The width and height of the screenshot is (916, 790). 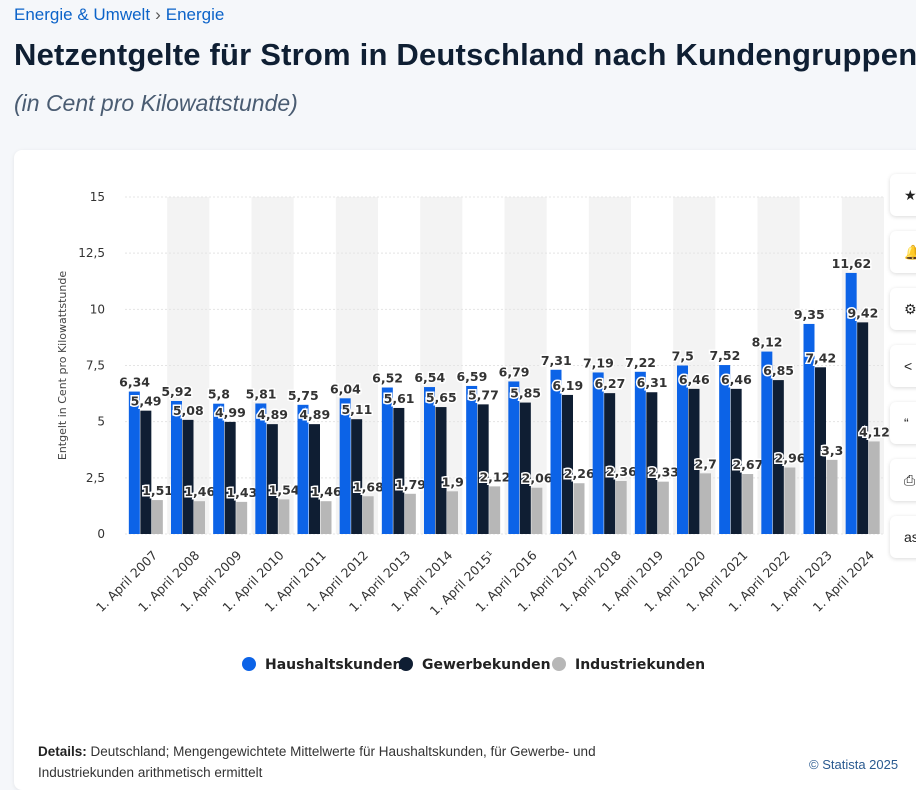 I want to click on data-label: 6,19, so click(x=567, y=385).